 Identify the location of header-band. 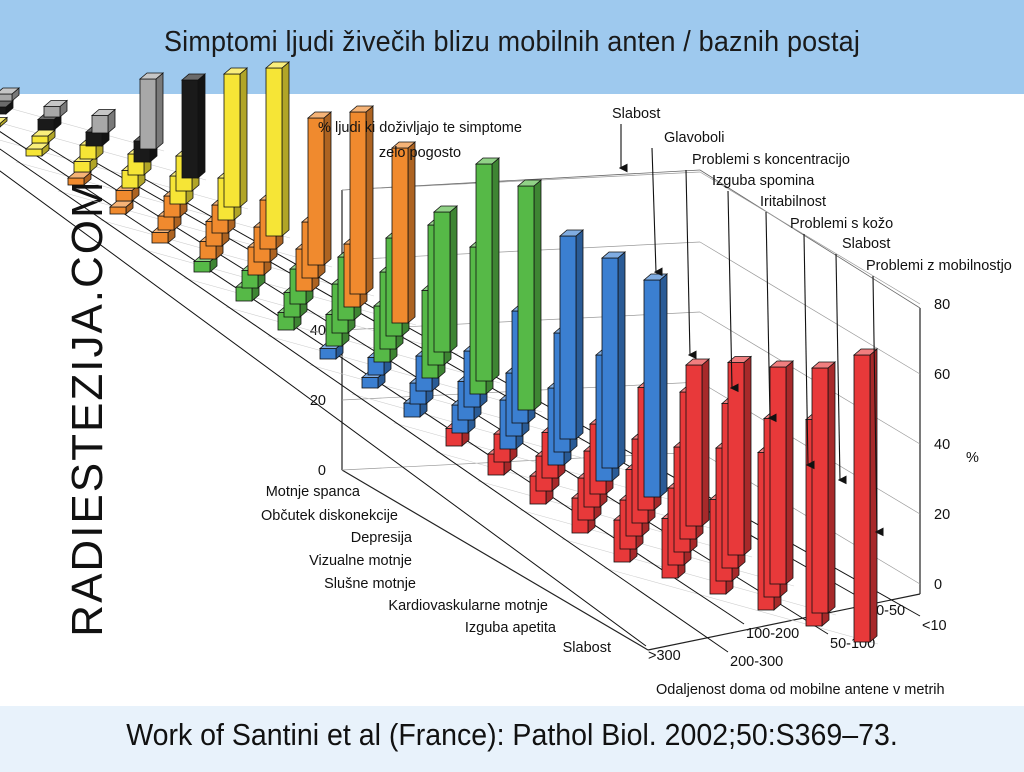
(512, 47).